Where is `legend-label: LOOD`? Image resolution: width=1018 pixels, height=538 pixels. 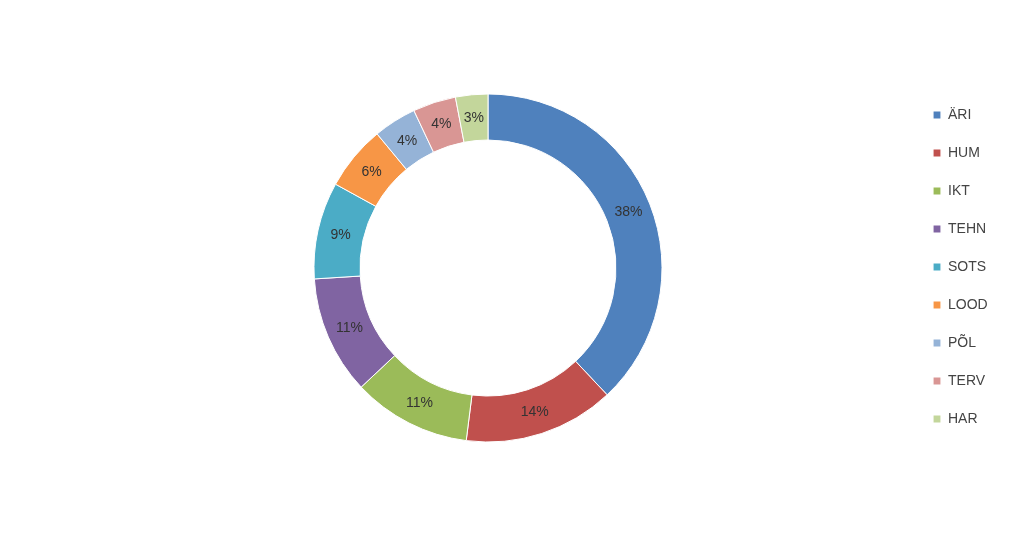
legend-label: LOOD is located at coordinates (968, 304).